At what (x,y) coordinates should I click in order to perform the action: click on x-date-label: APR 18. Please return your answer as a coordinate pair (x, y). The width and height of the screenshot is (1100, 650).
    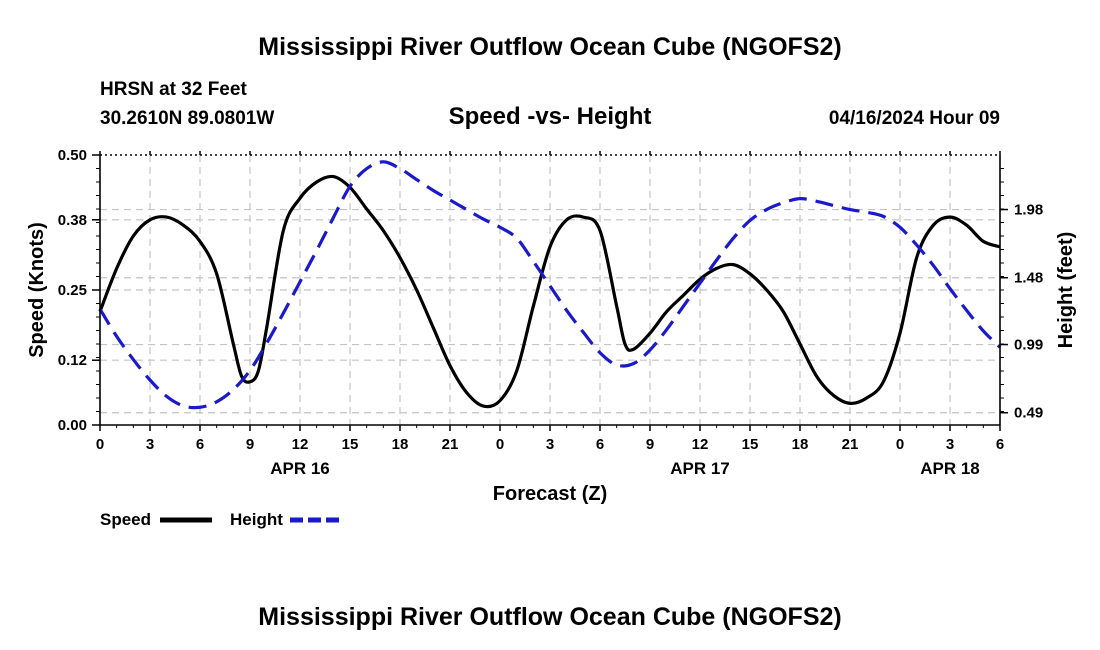
    Looking at the image, I should click on (950, 468).